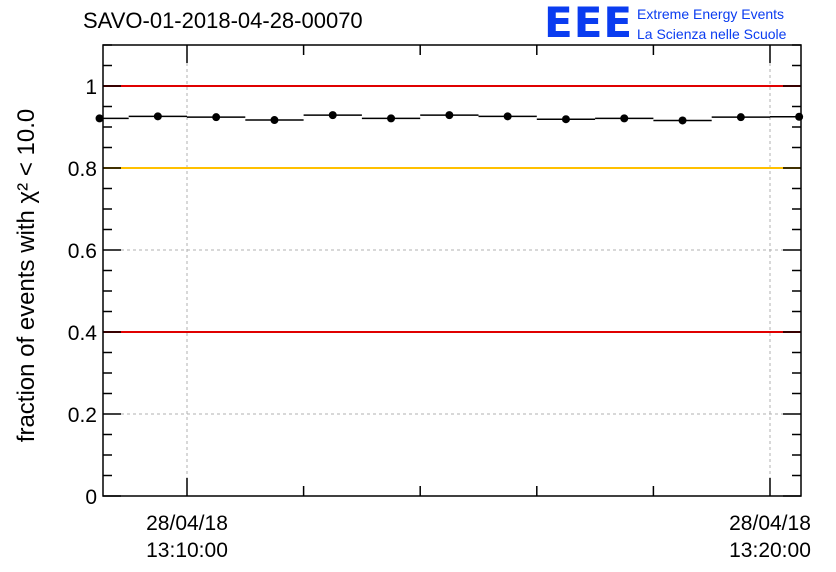 The image size is (836, 572). I want to click on y-tick-label: 0.2, so click(82, 415).